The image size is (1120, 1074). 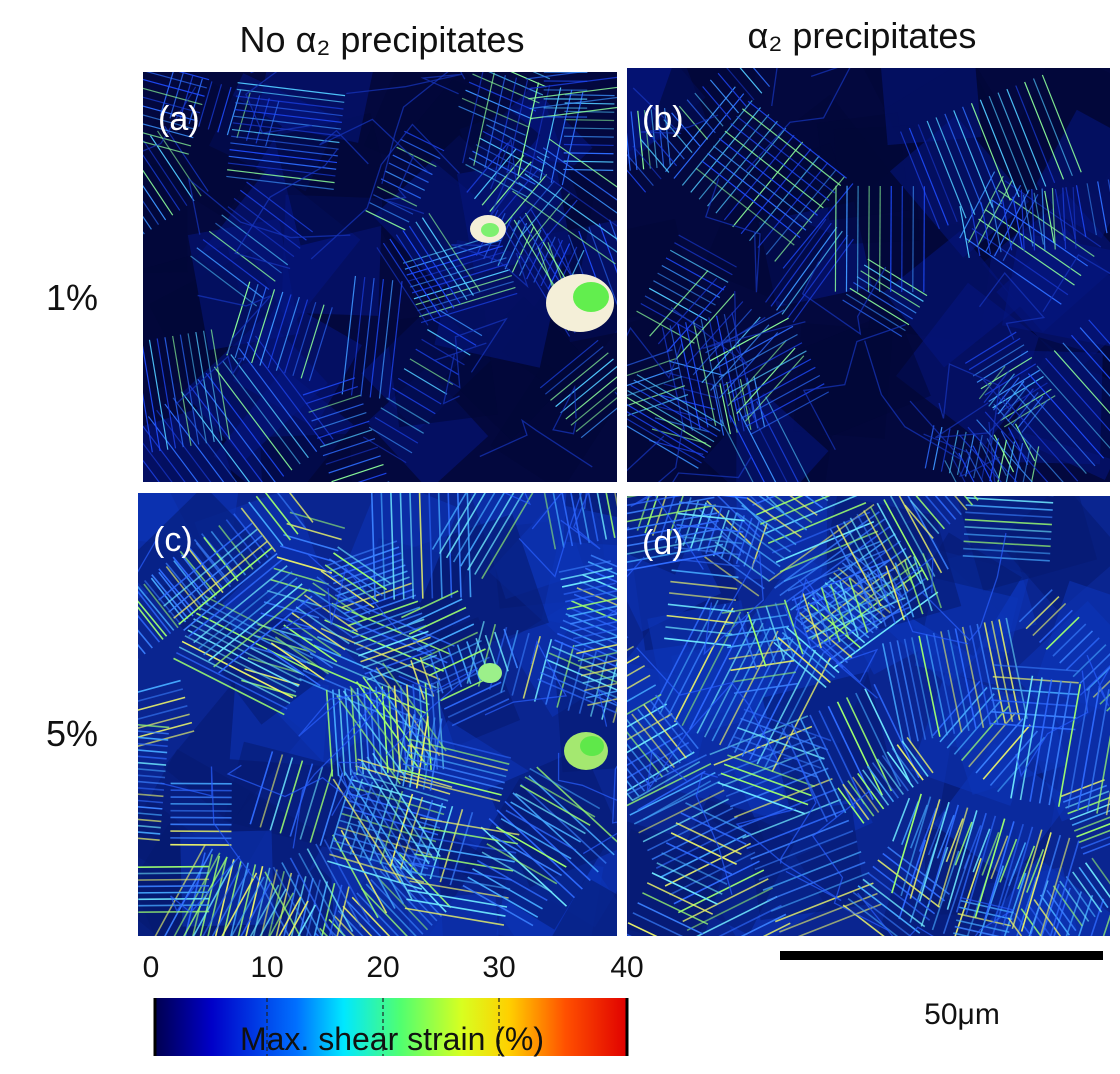 What do you see at coordinates (151, 967) in the screenshot?
I see `colorbar-tick-label: 0` at bounding box center [151, 967].